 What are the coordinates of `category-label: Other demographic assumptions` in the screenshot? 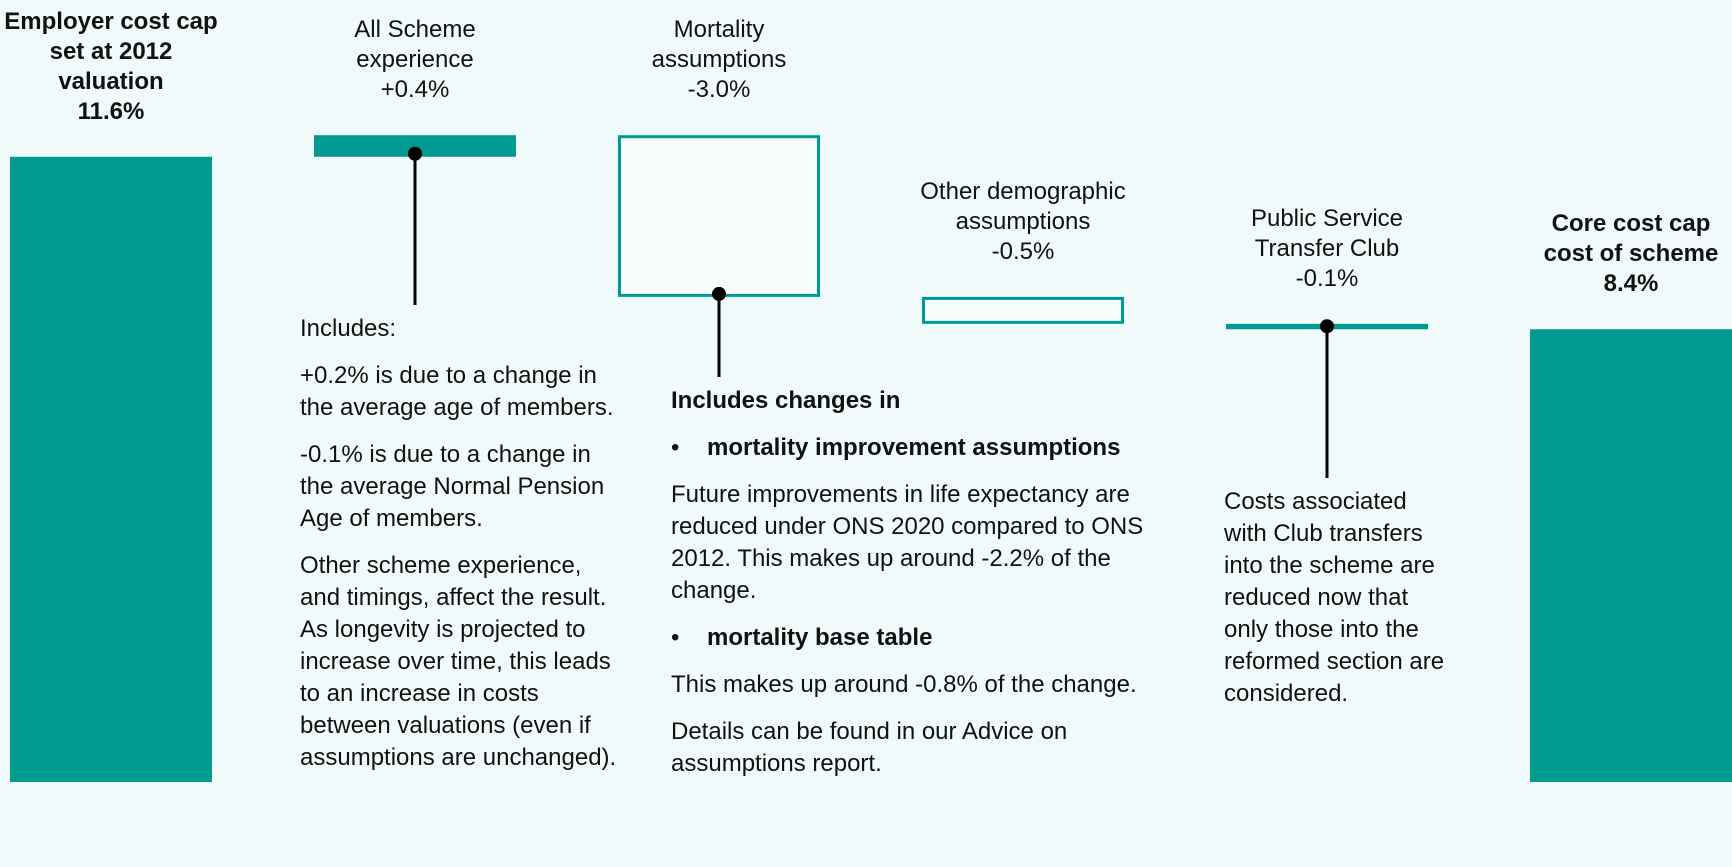 It's located at (1023, 206).